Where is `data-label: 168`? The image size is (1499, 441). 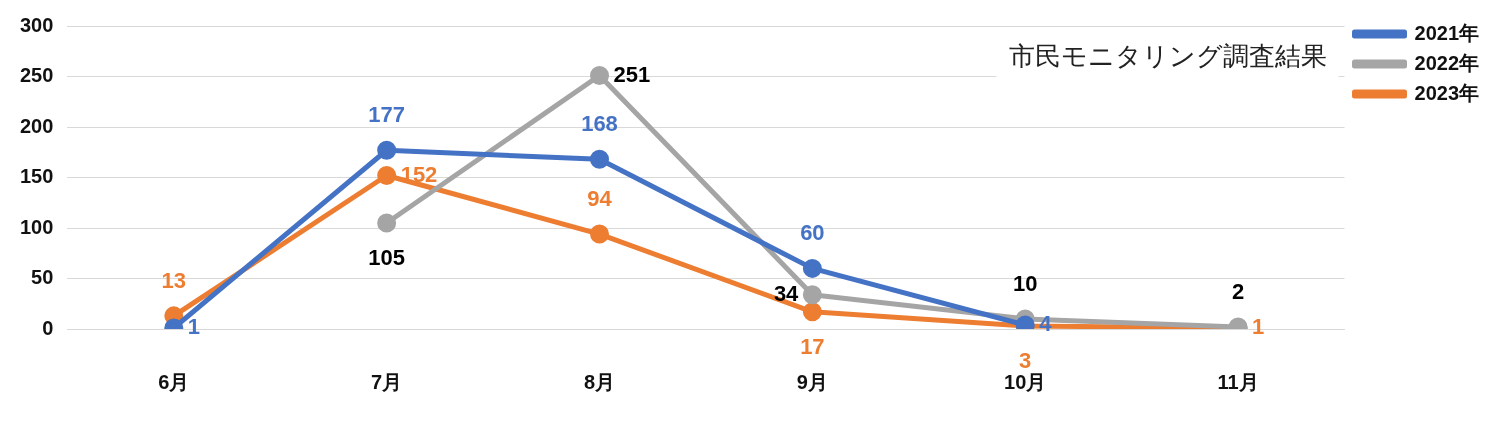
data-label: 168 is located at coordinates (599, 124).